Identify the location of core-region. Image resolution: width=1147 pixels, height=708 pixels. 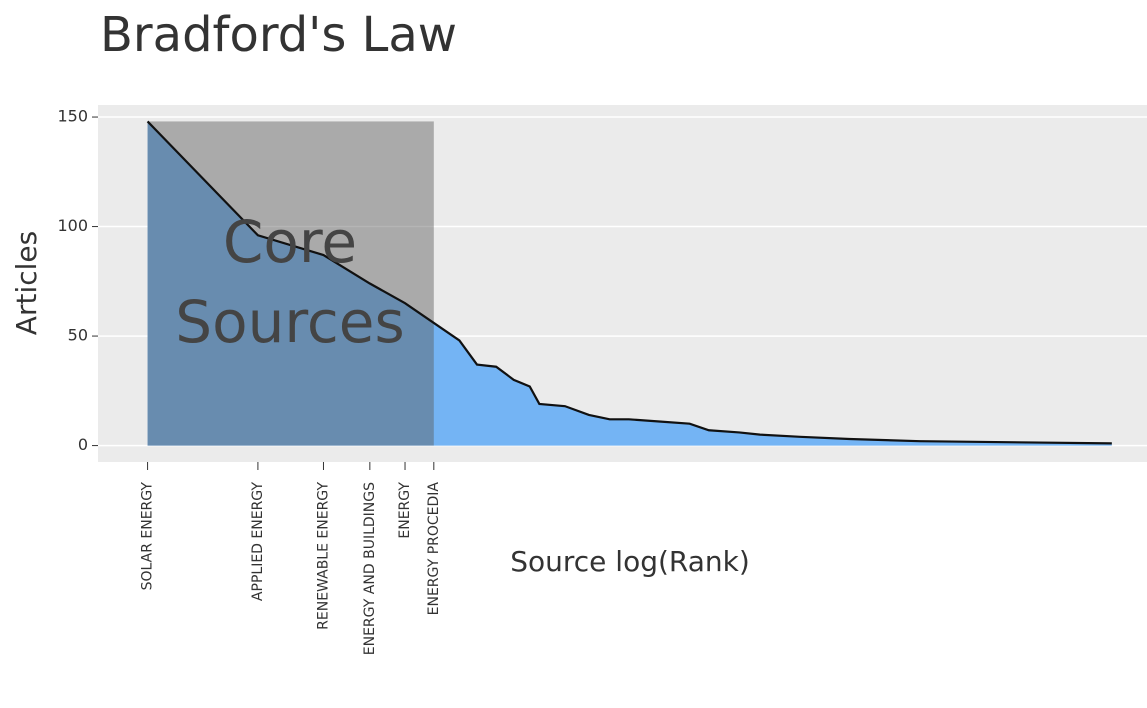
(290, 283).